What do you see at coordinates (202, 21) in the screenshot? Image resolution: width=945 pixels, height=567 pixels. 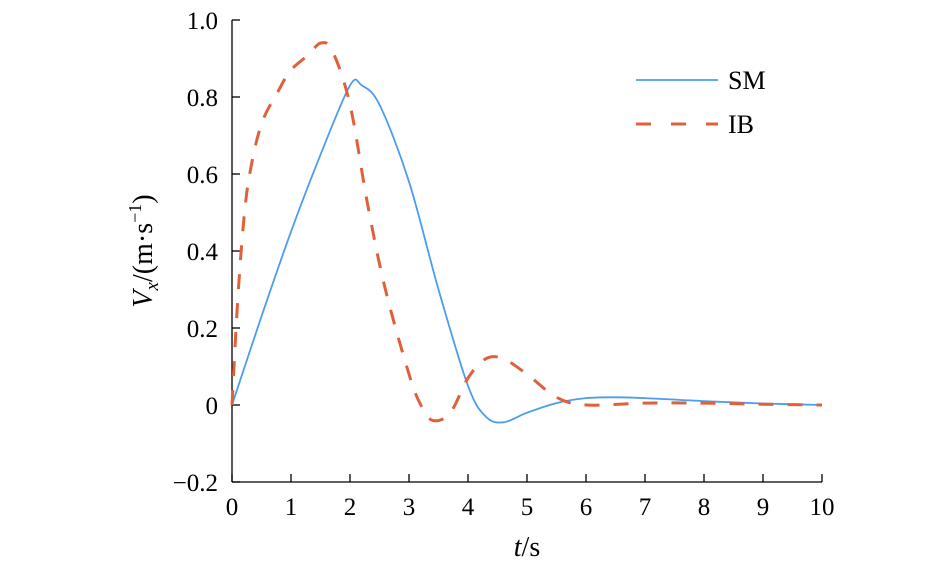 I see `y-tick-label: 1.0` at bounding box center [202, 21].